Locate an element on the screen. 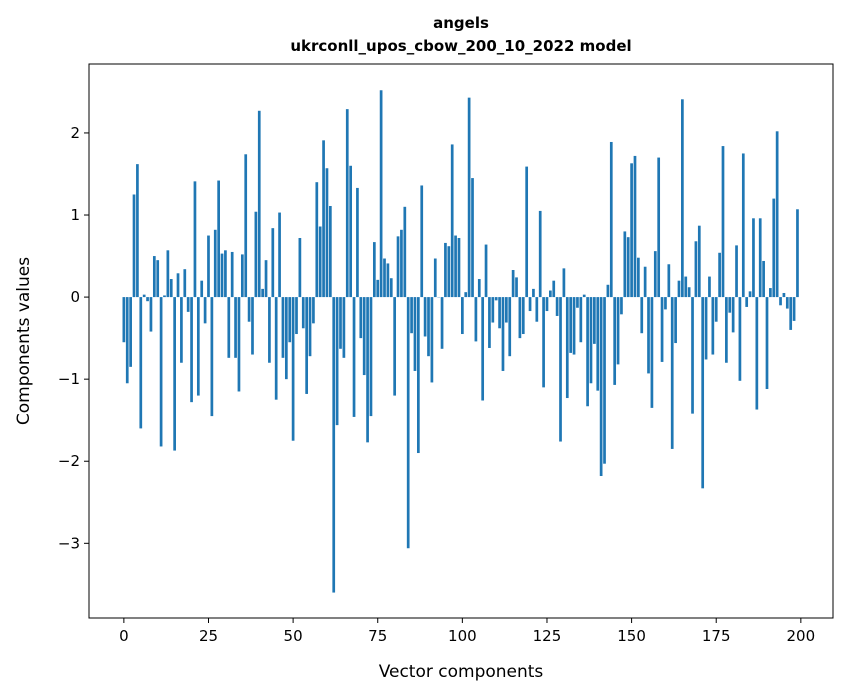  x-tick-label: 125 is located at coordinates (547, 636).